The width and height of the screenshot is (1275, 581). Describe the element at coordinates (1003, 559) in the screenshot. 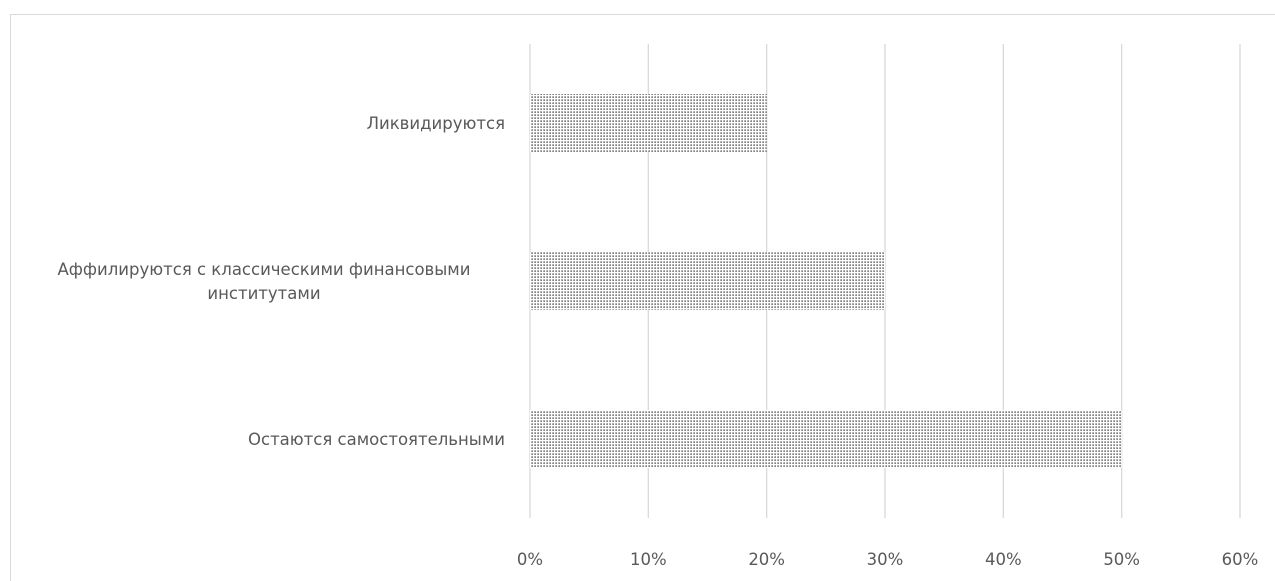

I see `x-tick-label: 40%` at that location.